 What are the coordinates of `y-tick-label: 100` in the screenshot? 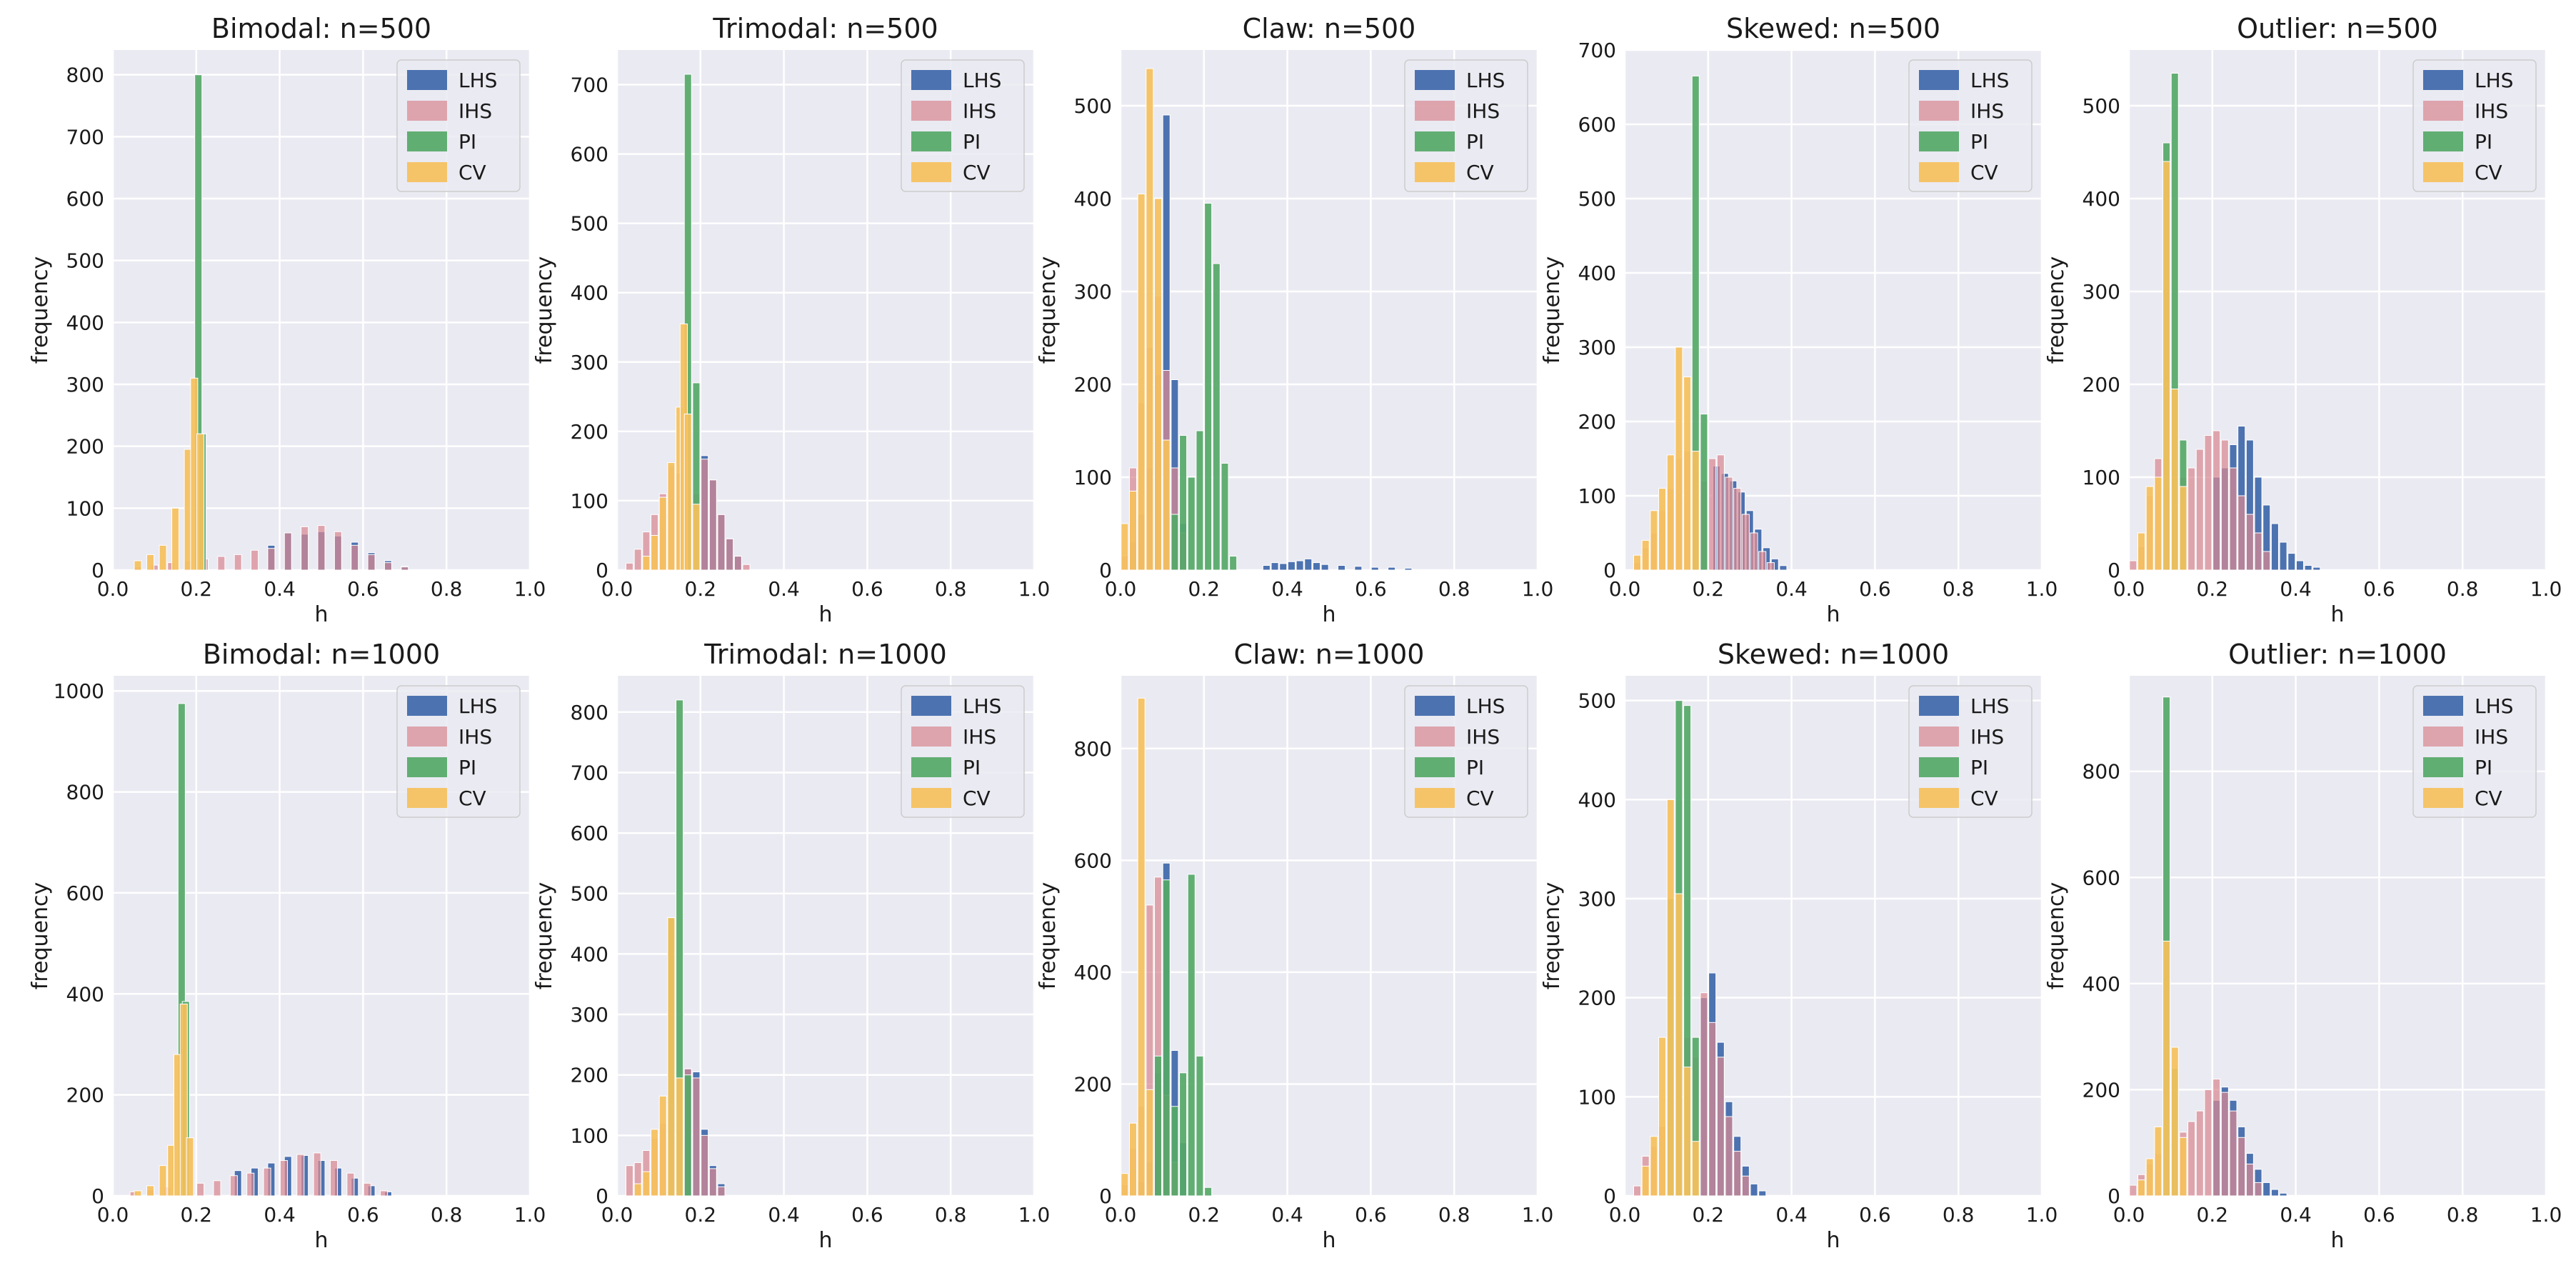 It's located at (1093, 477).